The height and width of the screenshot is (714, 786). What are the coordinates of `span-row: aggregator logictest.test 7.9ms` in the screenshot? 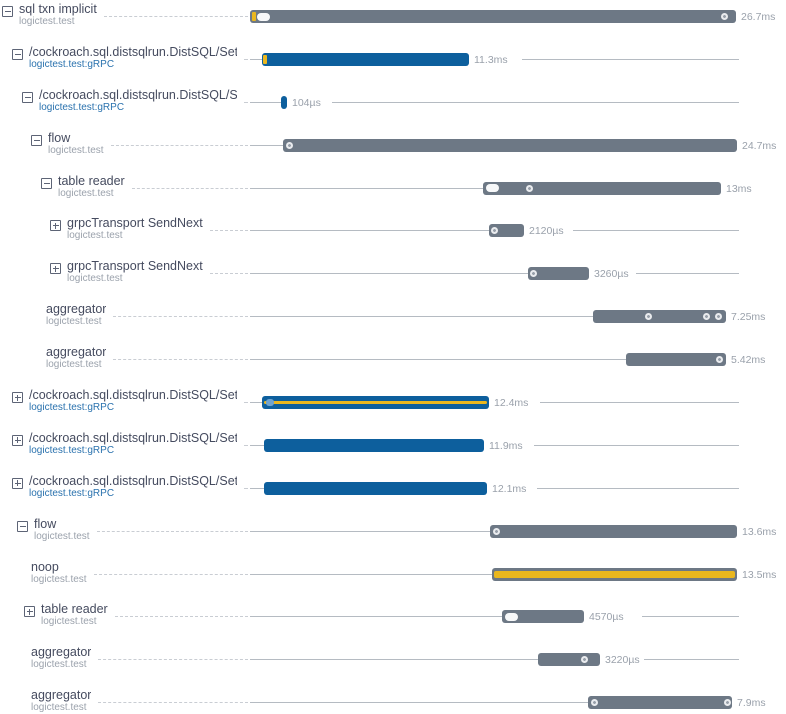 It's located at (393, 701).